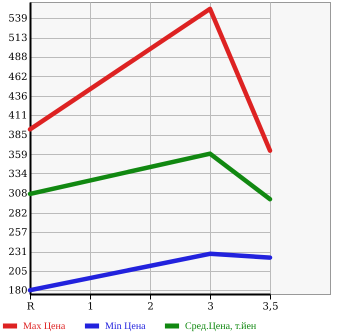  I want to click on y-tick-label: 257, so click(18, 232).